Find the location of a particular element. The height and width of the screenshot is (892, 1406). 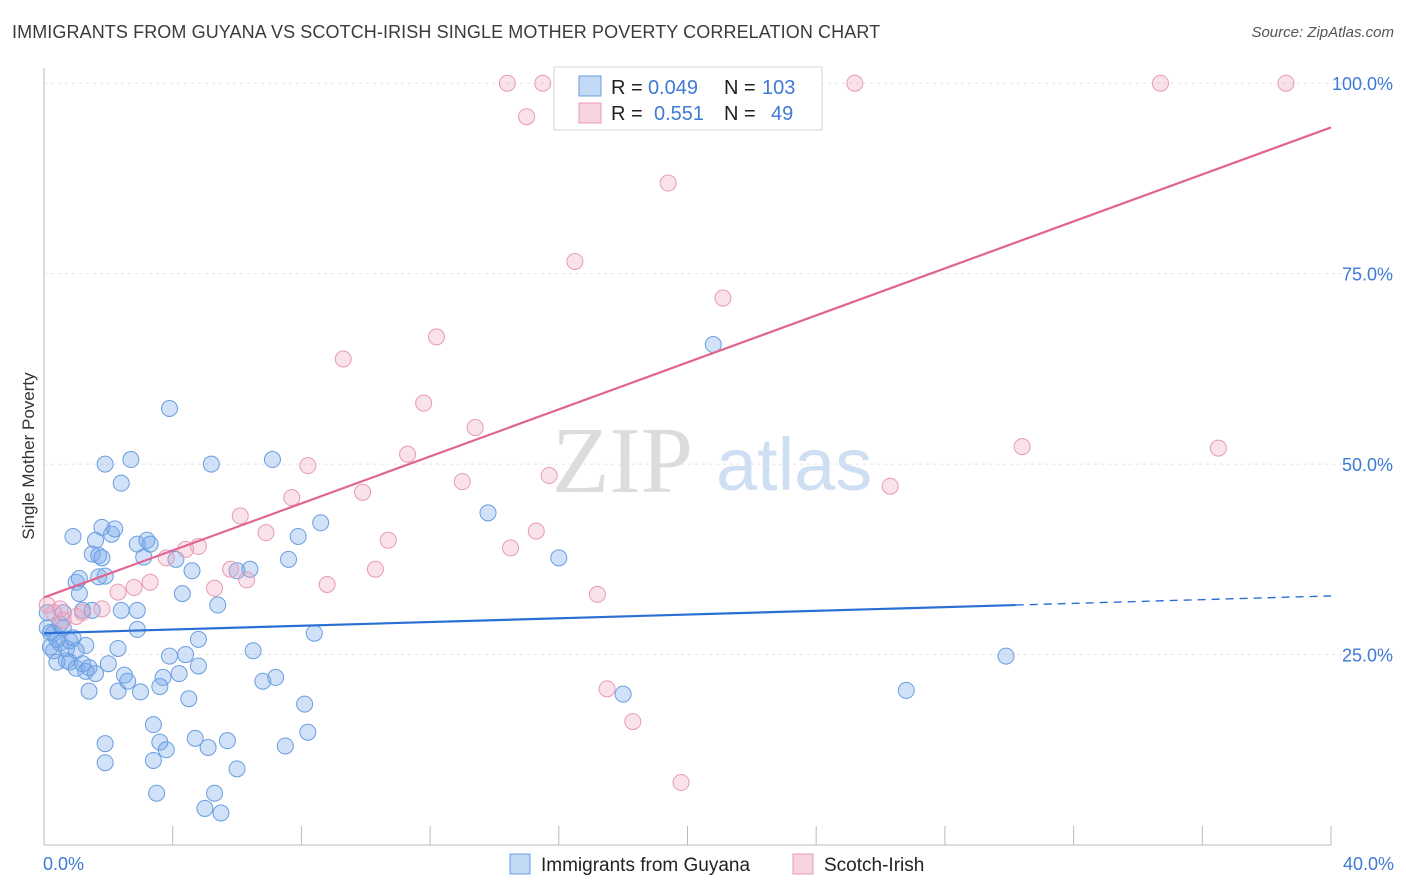

bottom-legend-label-scotch-irish: Scotch-Irish is located at coordinates (874, 865).